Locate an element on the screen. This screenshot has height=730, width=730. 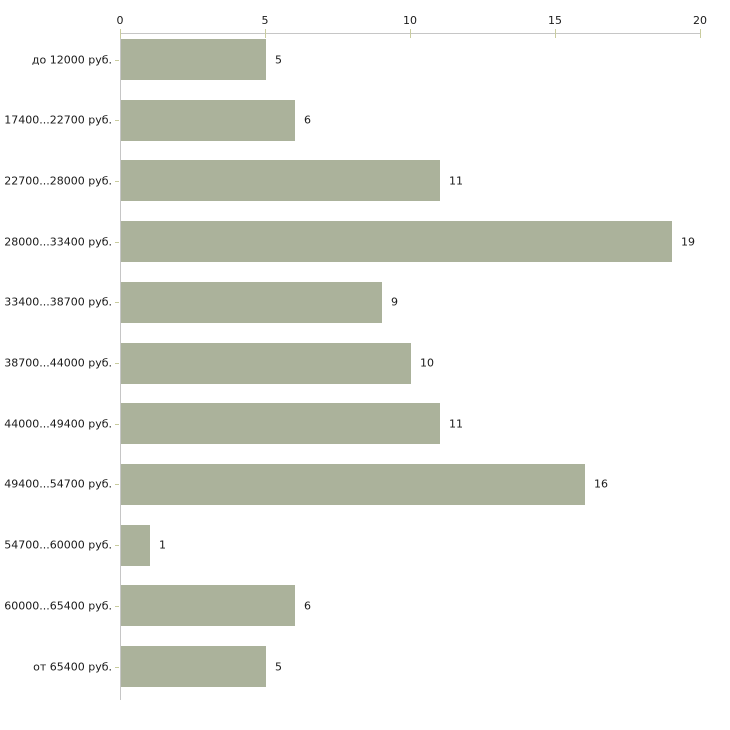
x-tick-label: 0 is located at coordinates (120, 20).